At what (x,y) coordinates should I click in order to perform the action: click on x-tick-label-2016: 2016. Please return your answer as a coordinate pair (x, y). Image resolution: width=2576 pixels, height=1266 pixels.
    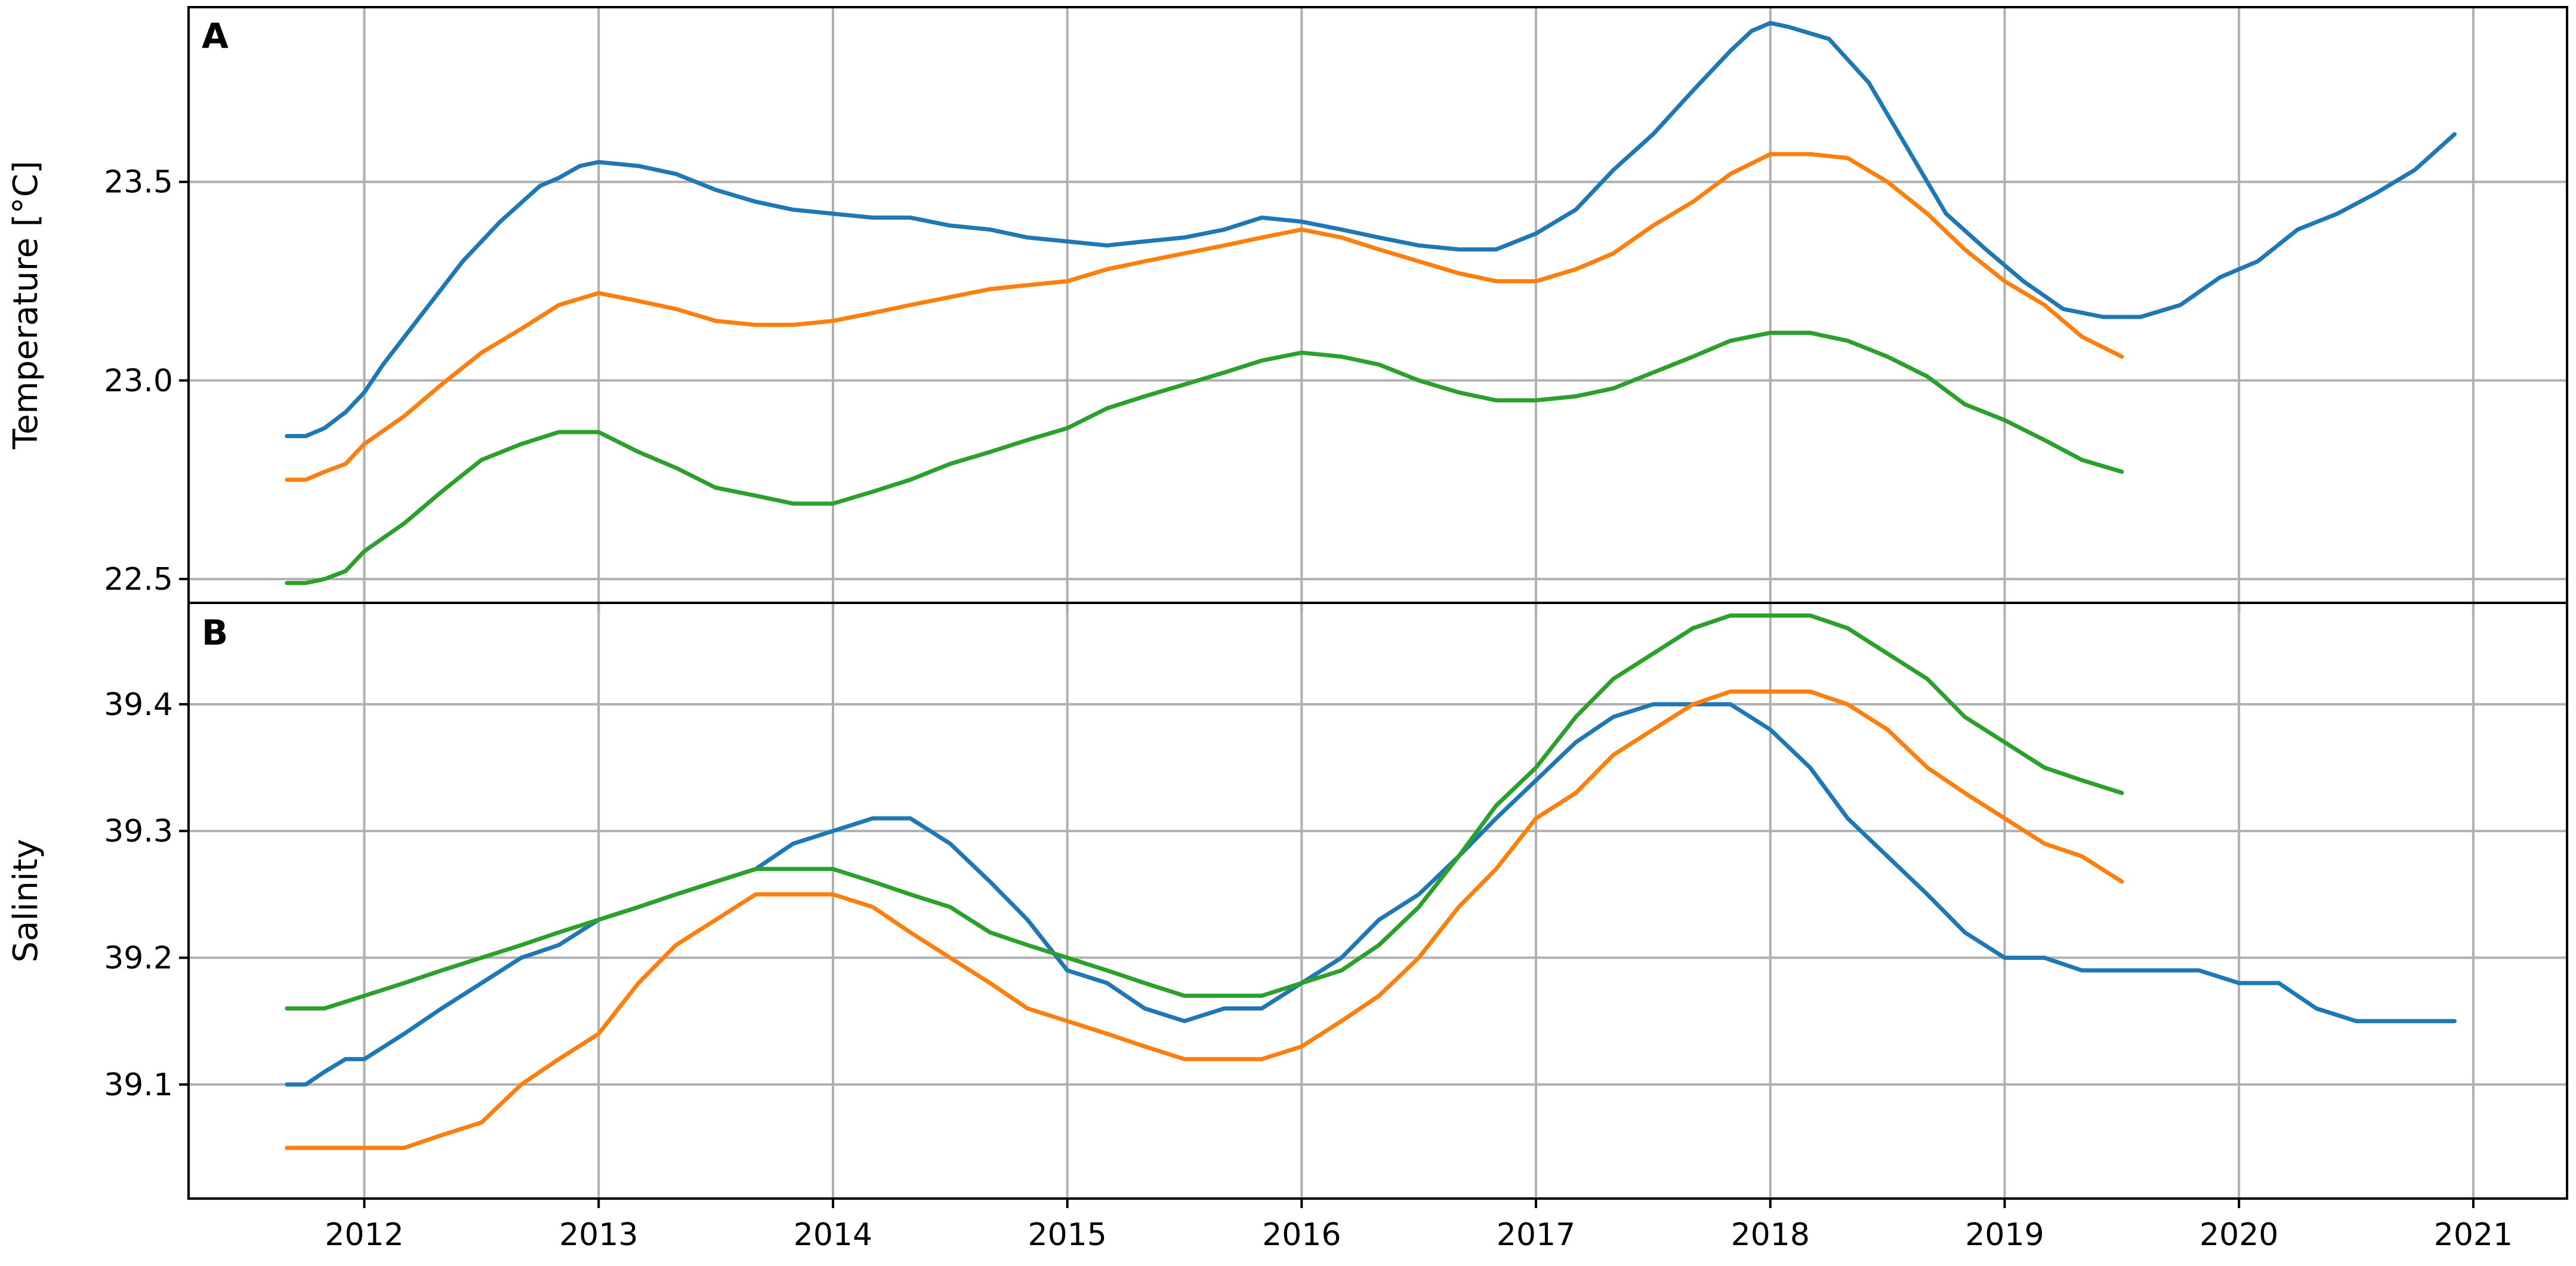
    Looking at the image, I should click on (1302, 1235).